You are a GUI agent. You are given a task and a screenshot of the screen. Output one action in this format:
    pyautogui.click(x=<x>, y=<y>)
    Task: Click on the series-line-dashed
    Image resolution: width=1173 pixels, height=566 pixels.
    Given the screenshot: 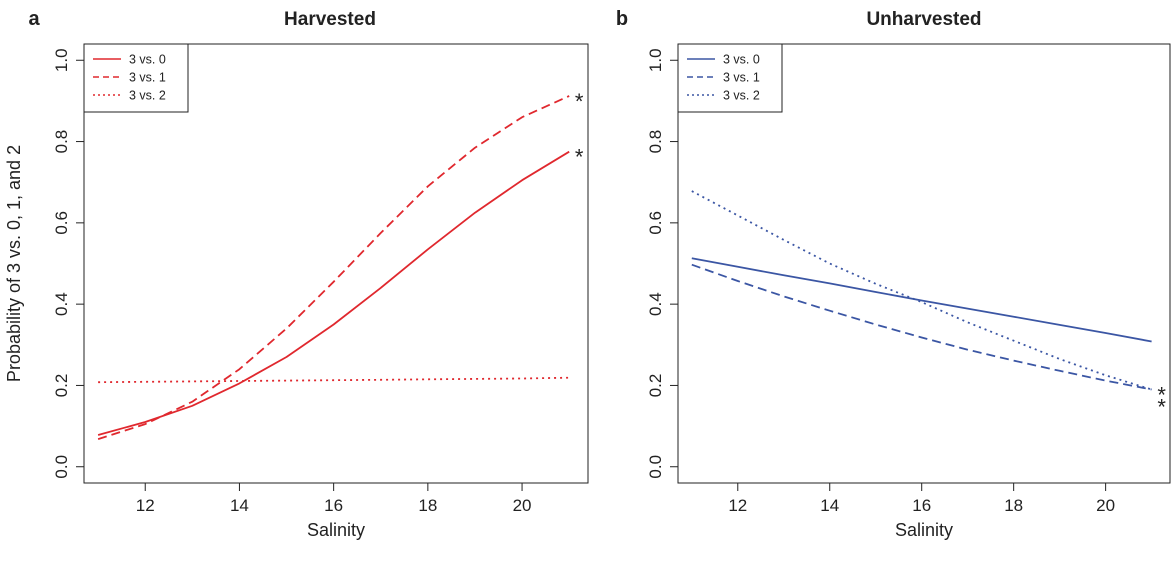 What is the action you would take?
    pyautogui.click(x=921, y=327)
    